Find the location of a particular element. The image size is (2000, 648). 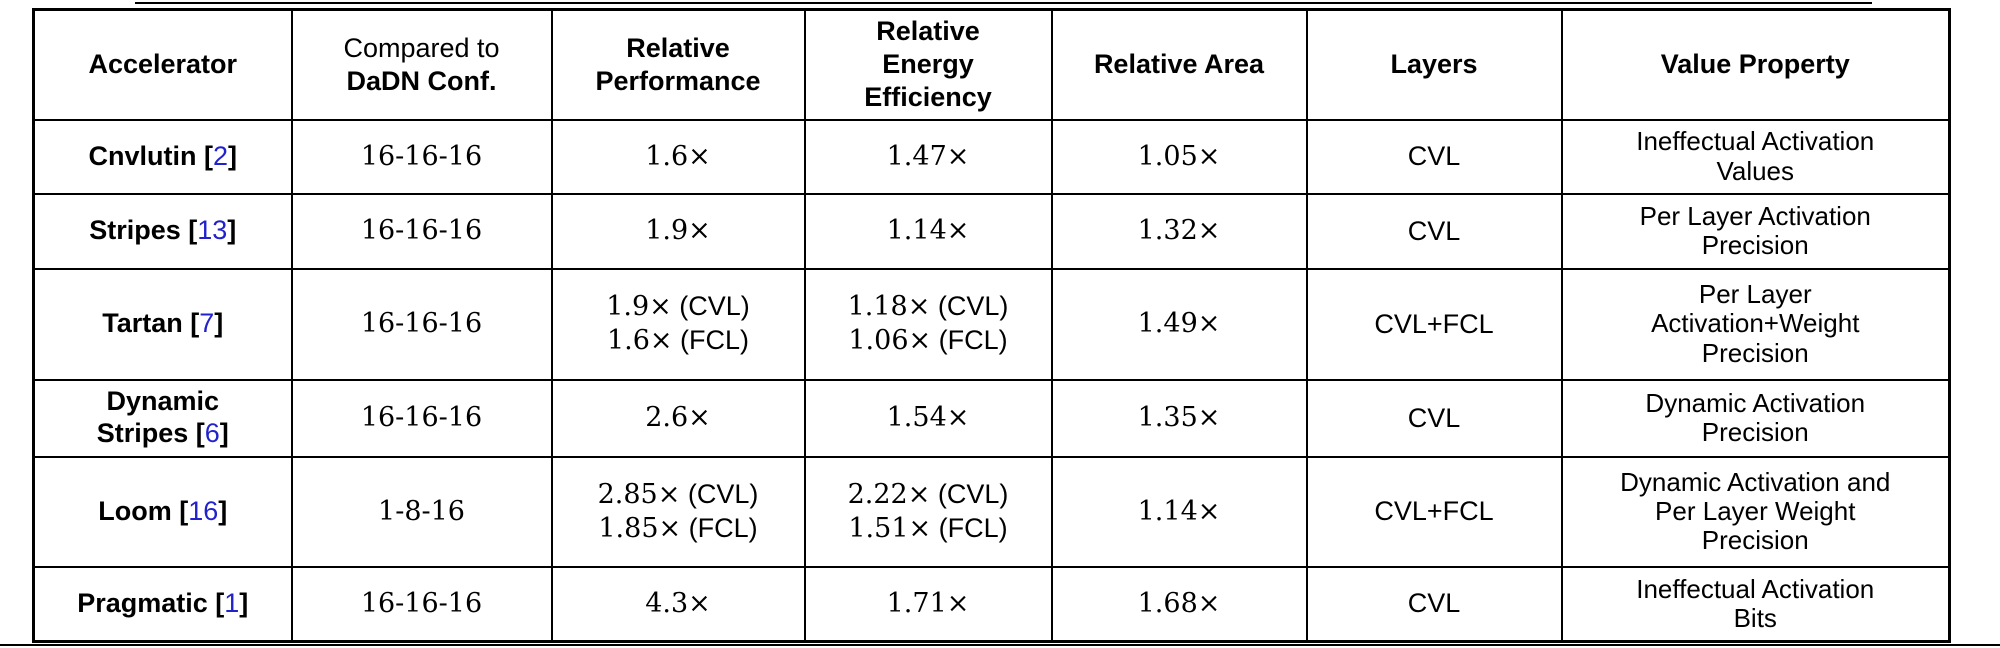

citation-link: 1 is located at coordinates (232, 602).